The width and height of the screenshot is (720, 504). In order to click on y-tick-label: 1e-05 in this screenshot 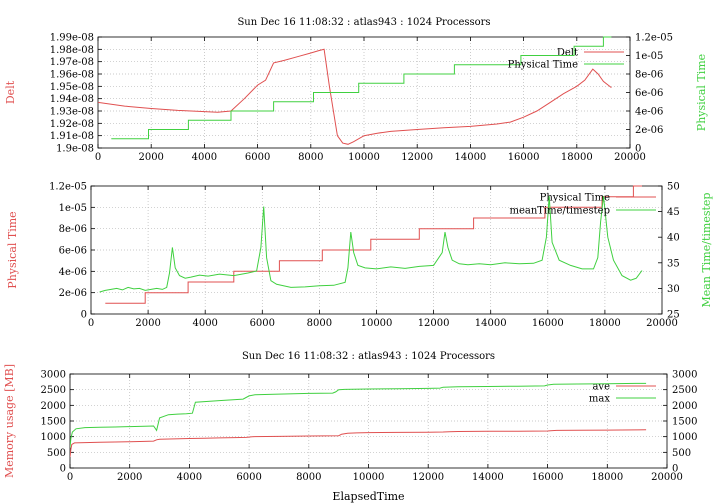, I will do `click(73, 208)`.